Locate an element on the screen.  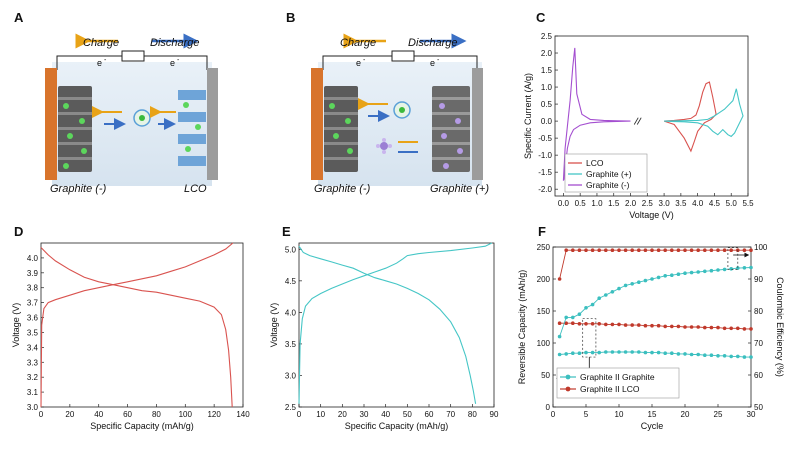
y-tick-label: -1.0 is located at coordinates (545, 155).